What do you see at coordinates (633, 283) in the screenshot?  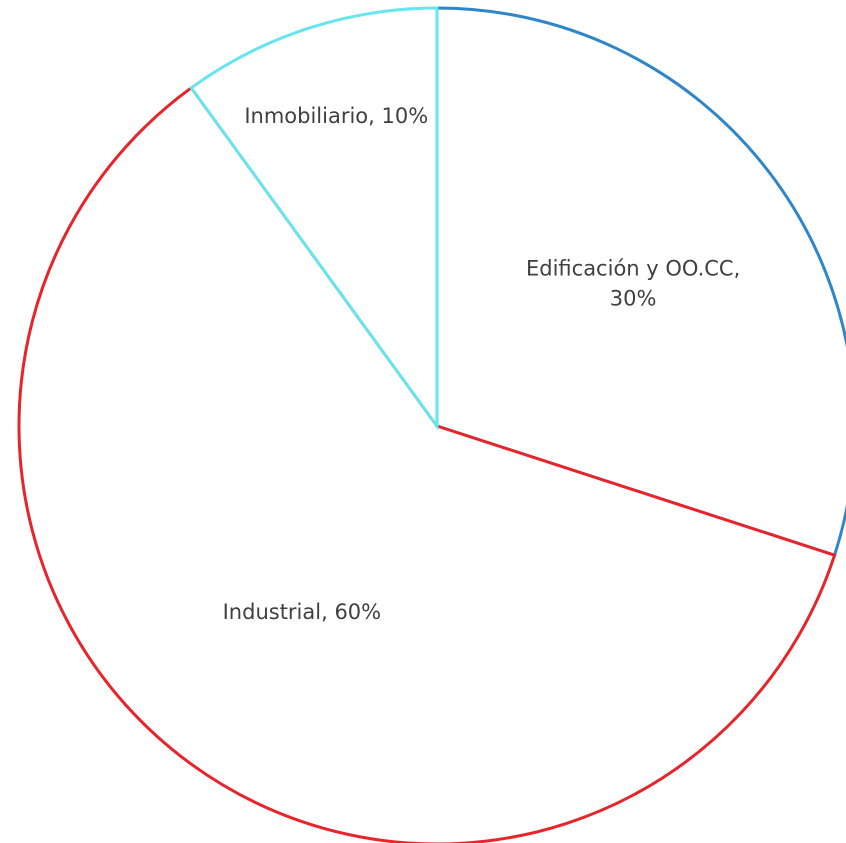 I see `data-label: Edificación y OO.CC, 30%` at bounding box center [633, 283].